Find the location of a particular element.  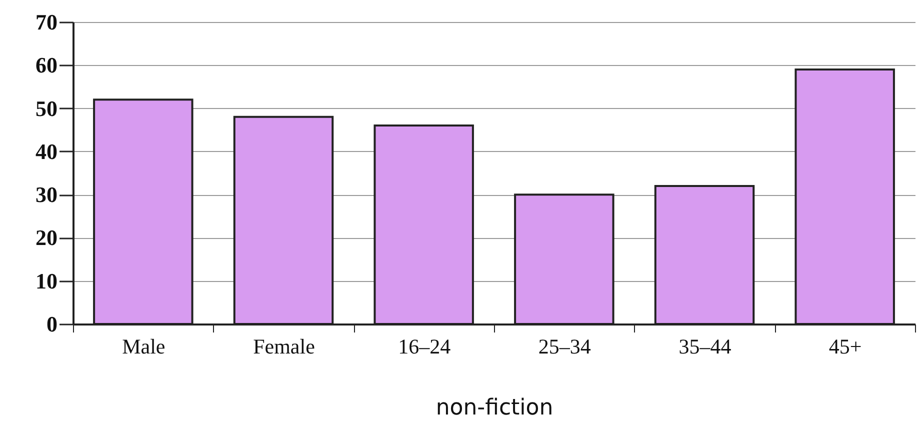

x-tick-label: 45+ is located at coordinates (845, 346).